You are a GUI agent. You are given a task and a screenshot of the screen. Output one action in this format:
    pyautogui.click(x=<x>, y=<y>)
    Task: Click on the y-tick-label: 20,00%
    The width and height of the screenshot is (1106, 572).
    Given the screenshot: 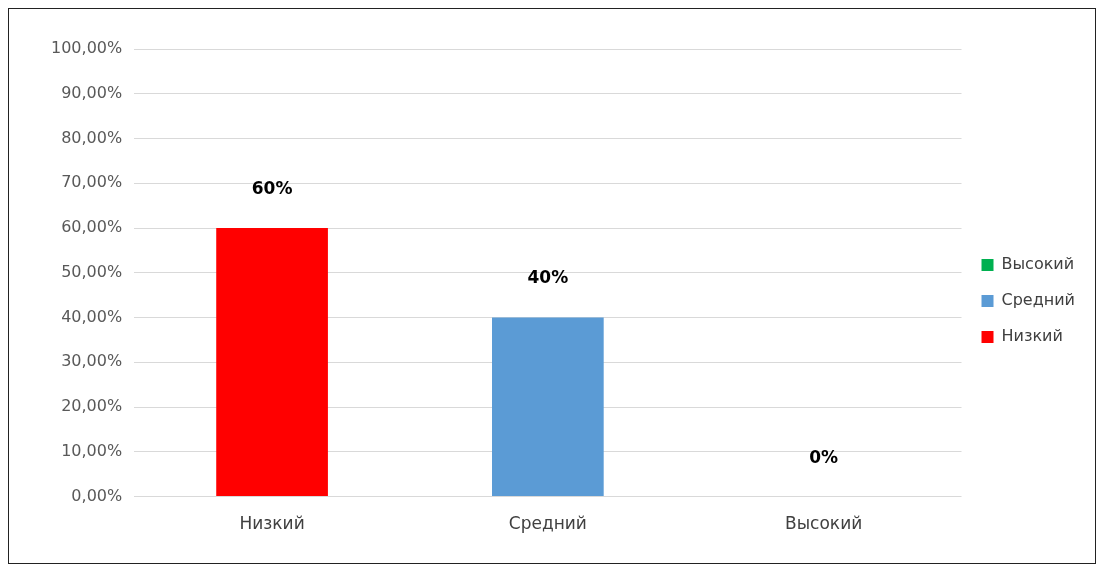 What is the action you would take?
    pyautogui.click(x=92, y=406)
    